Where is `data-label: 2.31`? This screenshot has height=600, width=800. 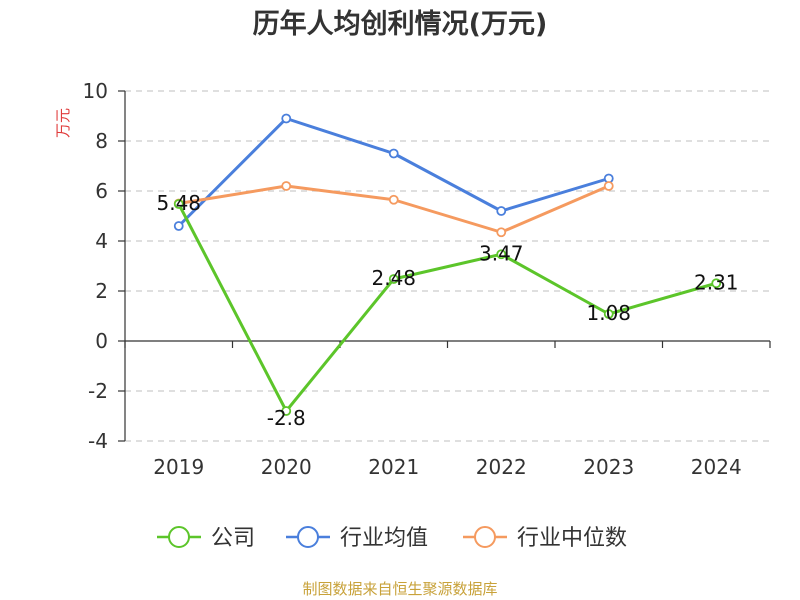
data-label: 2.31 is located at coordinates (716, 282).